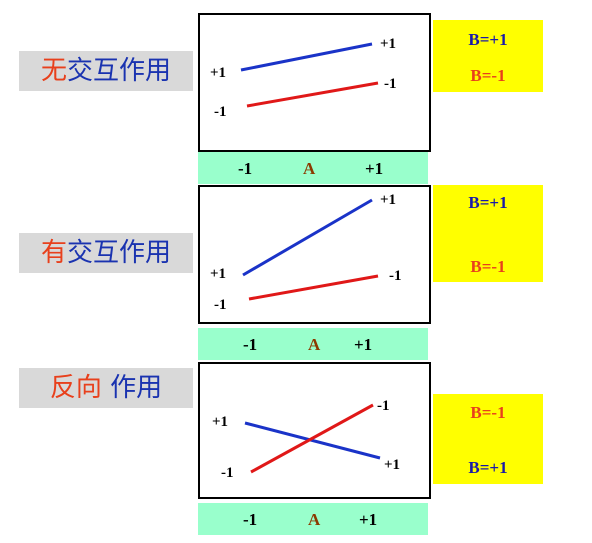  I want to click on section-2-blue-line, so click(307, 237).